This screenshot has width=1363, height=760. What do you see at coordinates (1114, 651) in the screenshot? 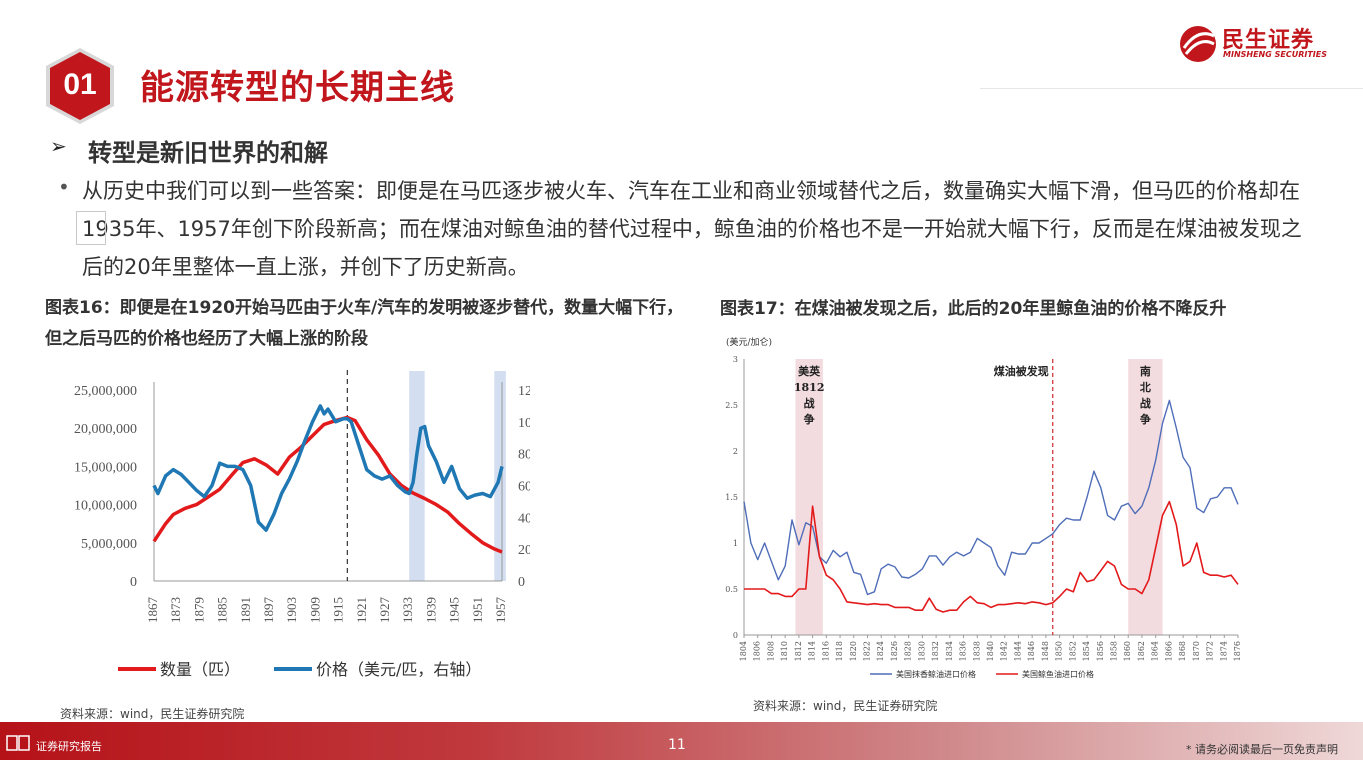
I see `x-tick-label: 1858` at bounding box center [1114, 651].